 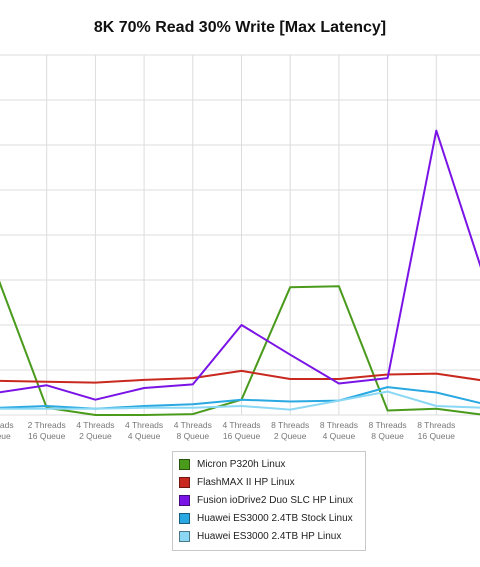 What do you see at coordinates (275, 518) in the screenshot?
I see `legend-label: Huawei ES3000 2.4TB Stock Linux` at bounding box center [275, 518].